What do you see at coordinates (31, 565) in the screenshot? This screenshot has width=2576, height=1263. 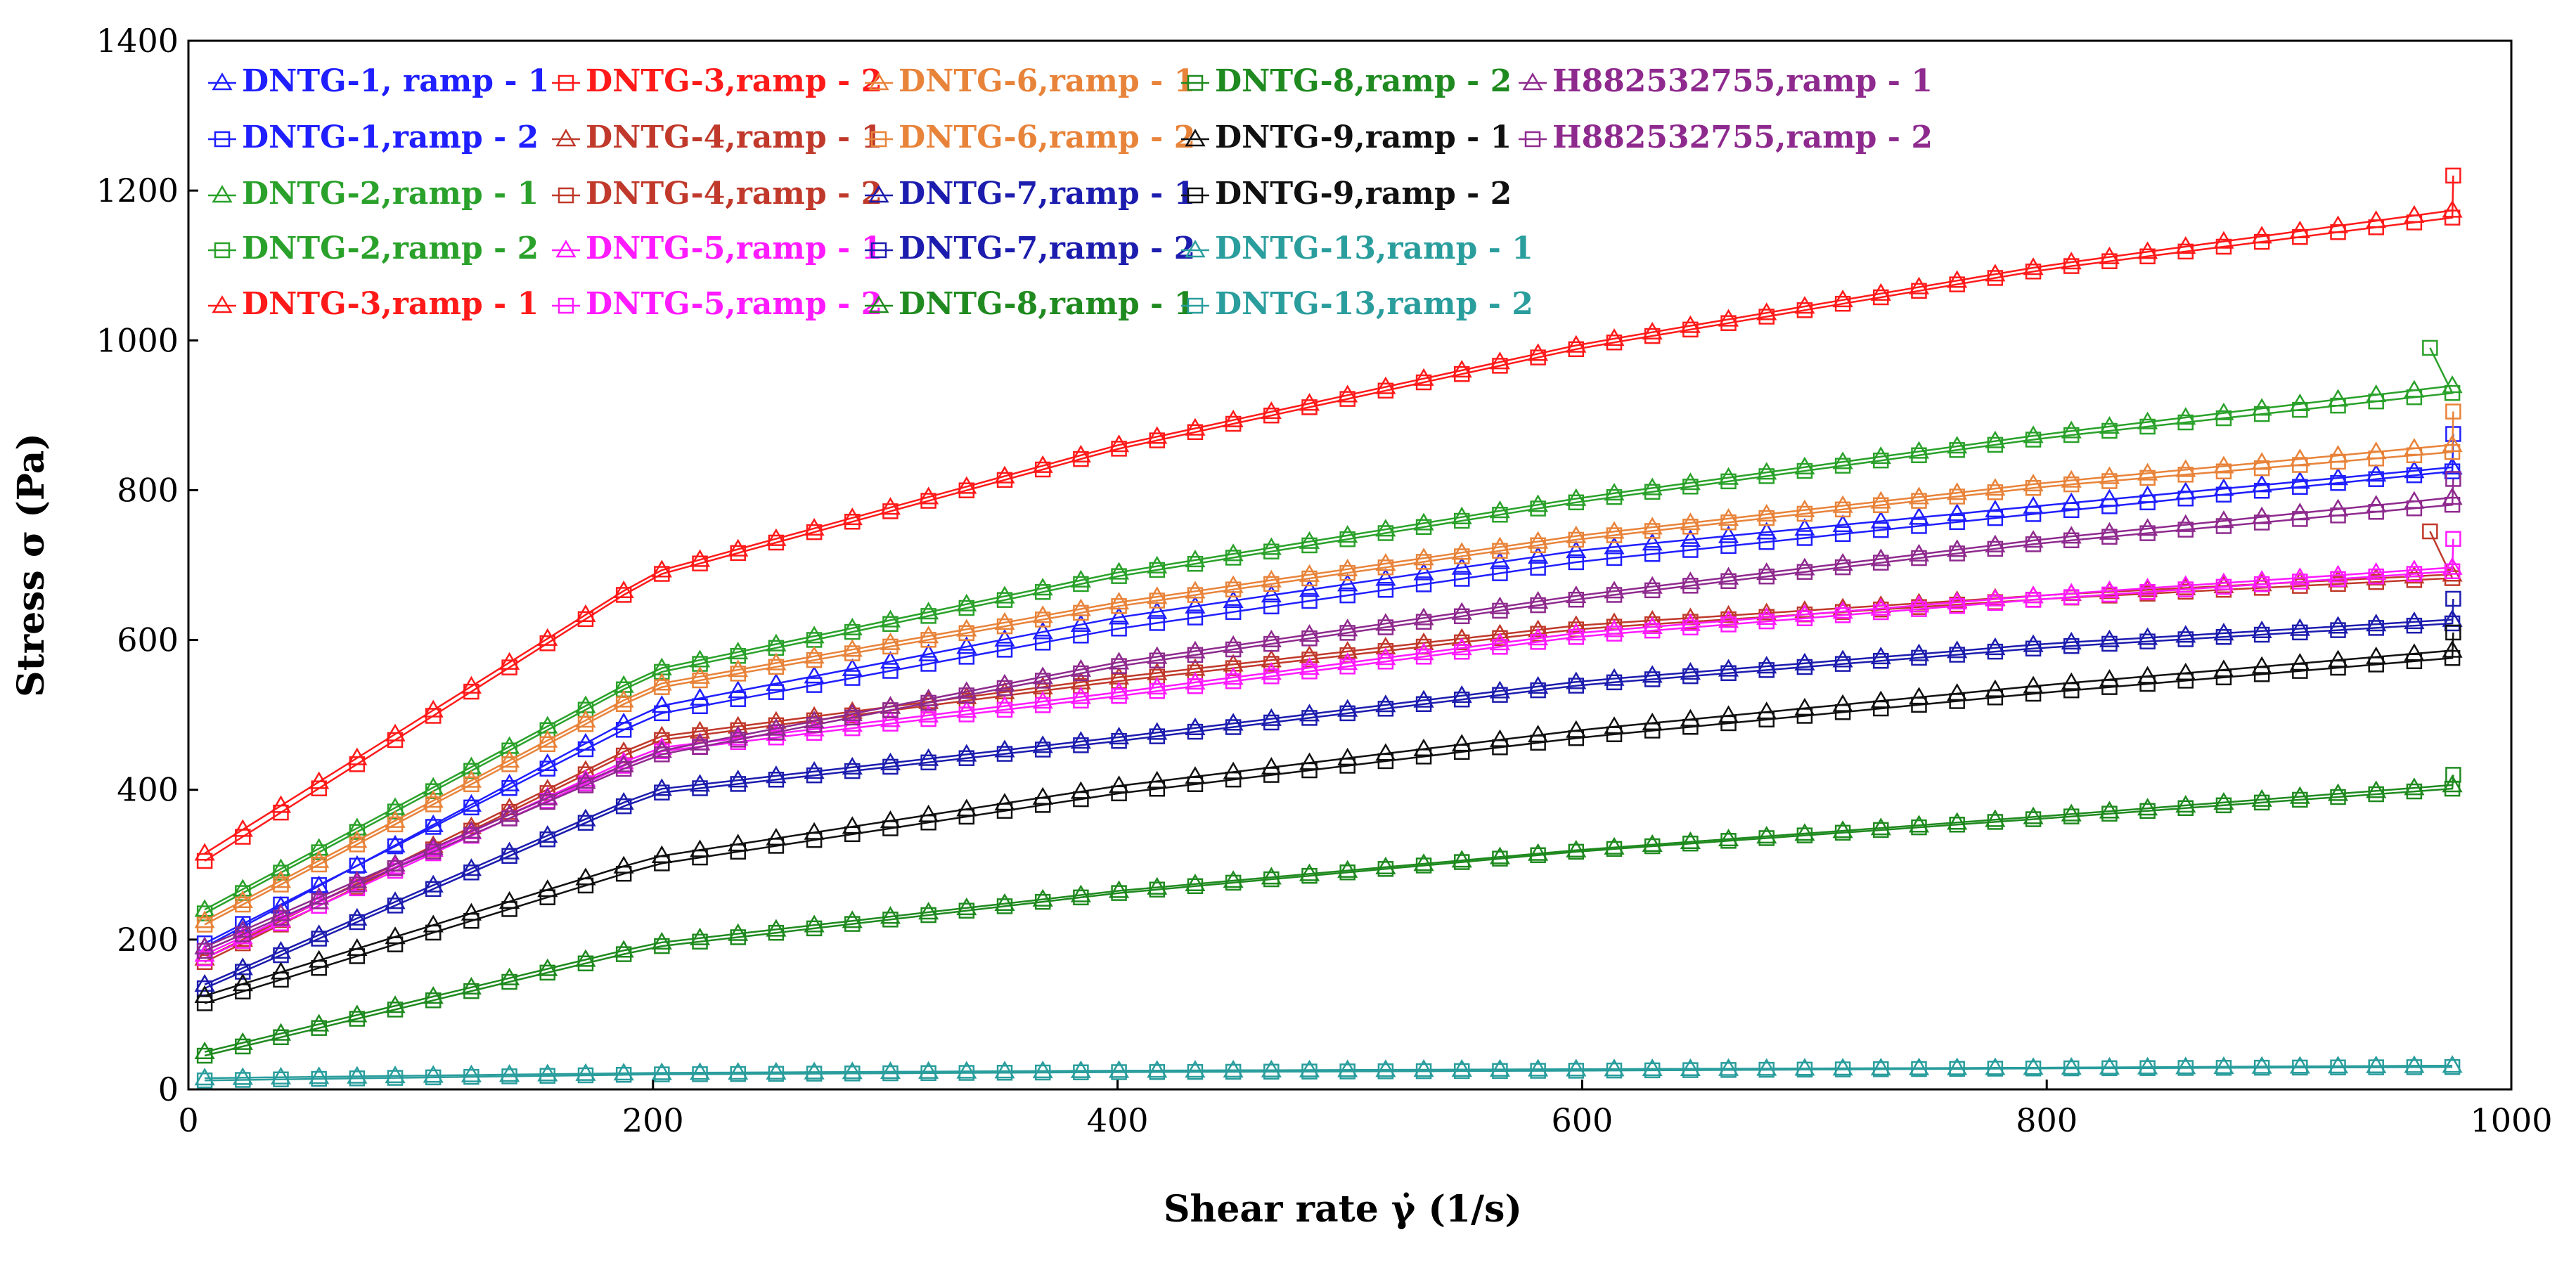 I see `y-axis-label: Stress σ (Pa)` at bounding box center [31, 565].